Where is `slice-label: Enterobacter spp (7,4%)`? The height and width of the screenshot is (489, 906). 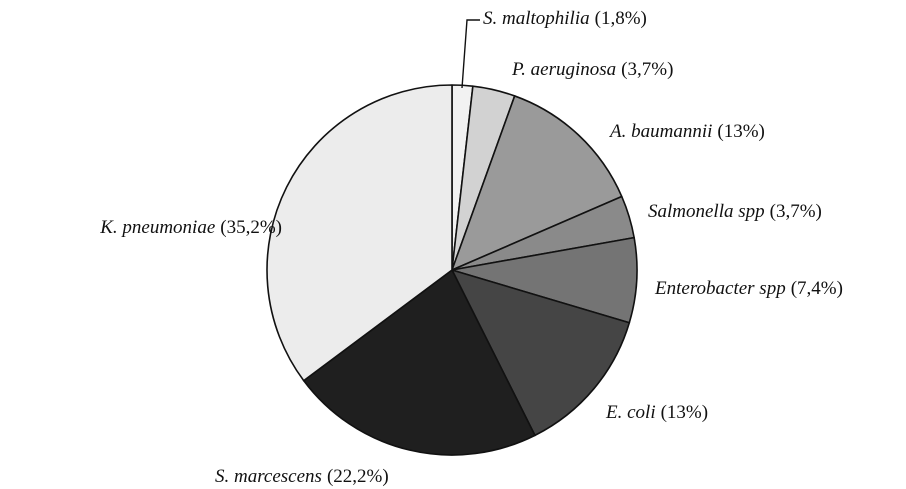 slice-label: Enterobacter spp (7,4%) is located at coordinates (748, 288).